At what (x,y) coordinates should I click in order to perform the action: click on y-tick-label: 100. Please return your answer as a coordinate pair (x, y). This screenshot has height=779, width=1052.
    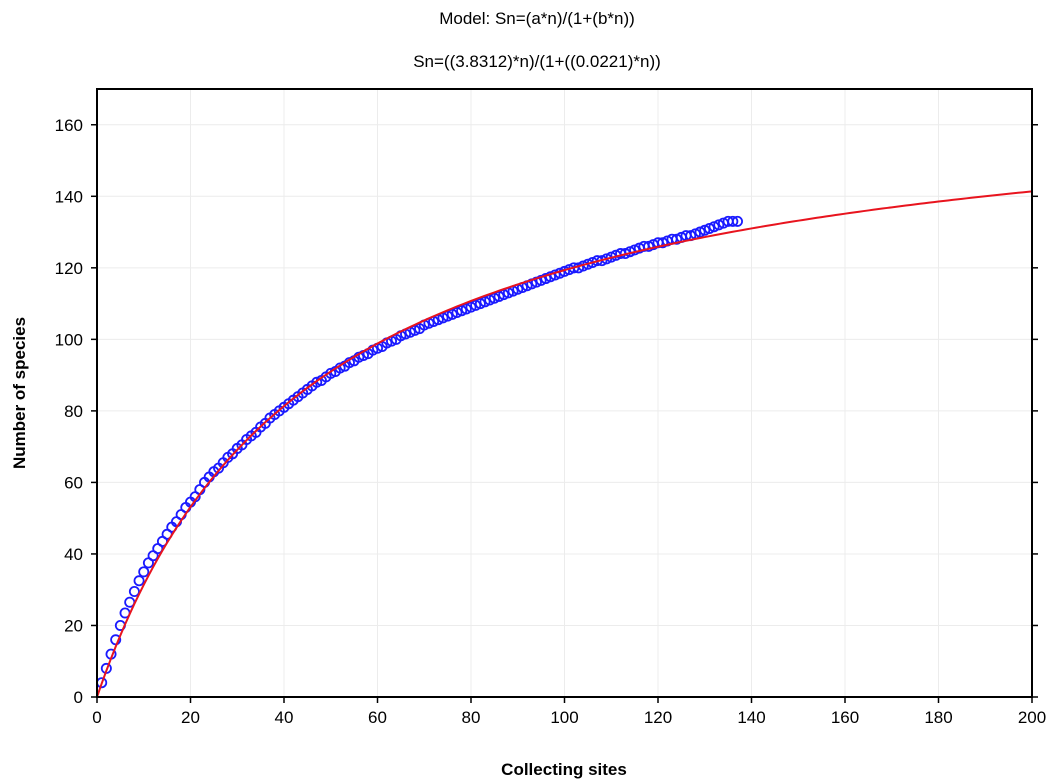
    Looking at the image, I should click on (69, 339).